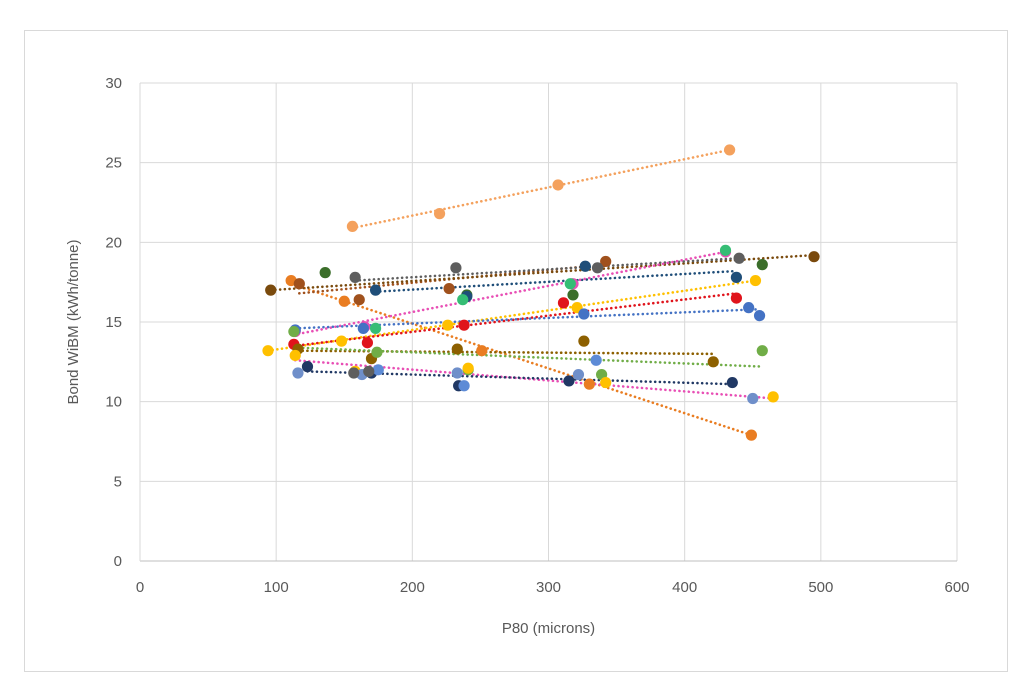 The width and height of the screenshot is (1034, 697). Describe the element at coordinates (412, 587) in the screenshot. I see `x-tick-label: 200` at that location.